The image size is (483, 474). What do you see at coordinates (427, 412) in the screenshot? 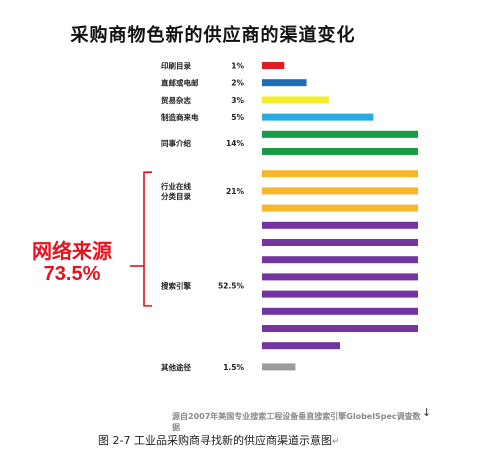
I see `text-cursor-mark: ↓` at bounding box center [427, 412].